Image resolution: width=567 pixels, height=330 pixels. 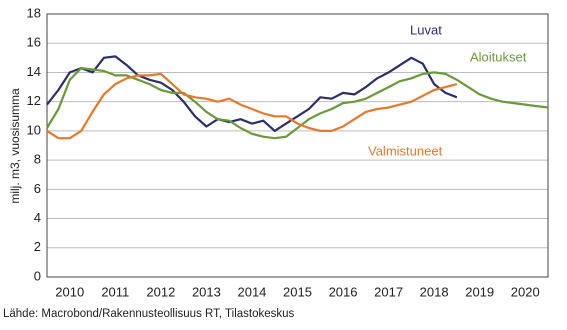 What do you see at coordinates (388, 291) in the screenshot?
I see `x-tick-label: 2017` at bounding box center [388, 291].